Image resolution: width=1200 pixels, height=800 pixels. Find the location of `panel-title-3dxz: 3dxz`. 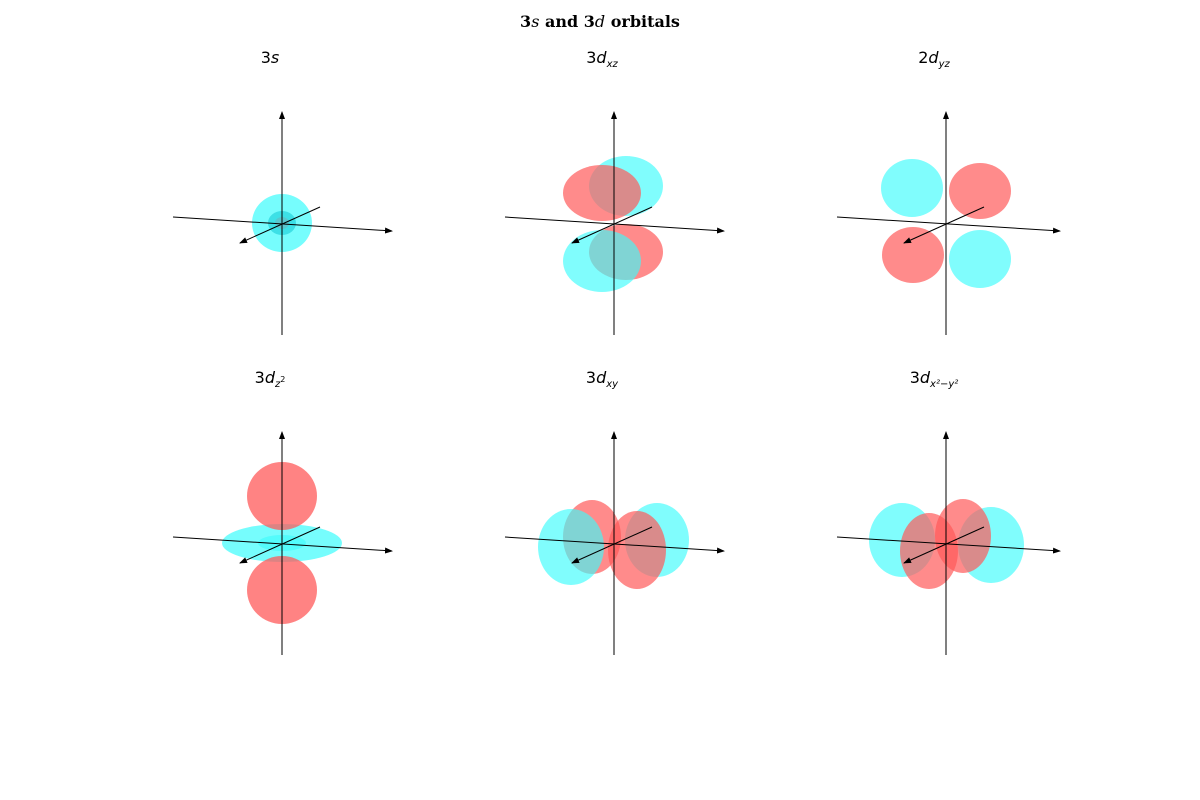

panel-title-3dxz: 3dxz is located at coordinates (602, 59).